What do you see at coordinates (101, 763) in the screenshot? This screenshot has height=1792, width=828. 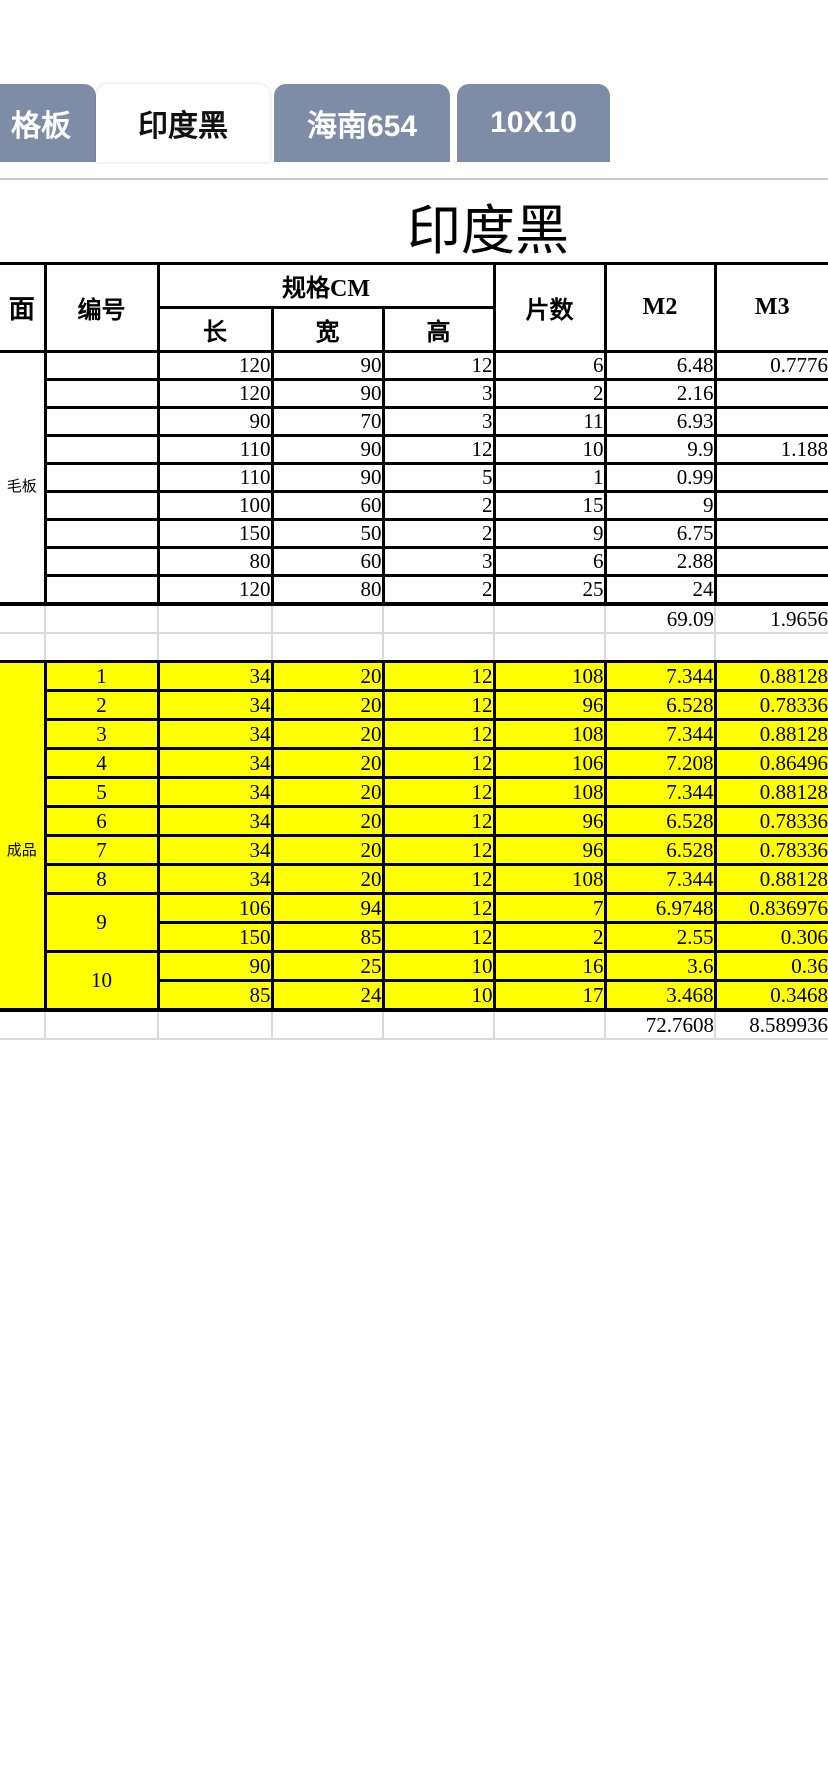 I see `number-cell: 4` at bounding box center [101, 763].